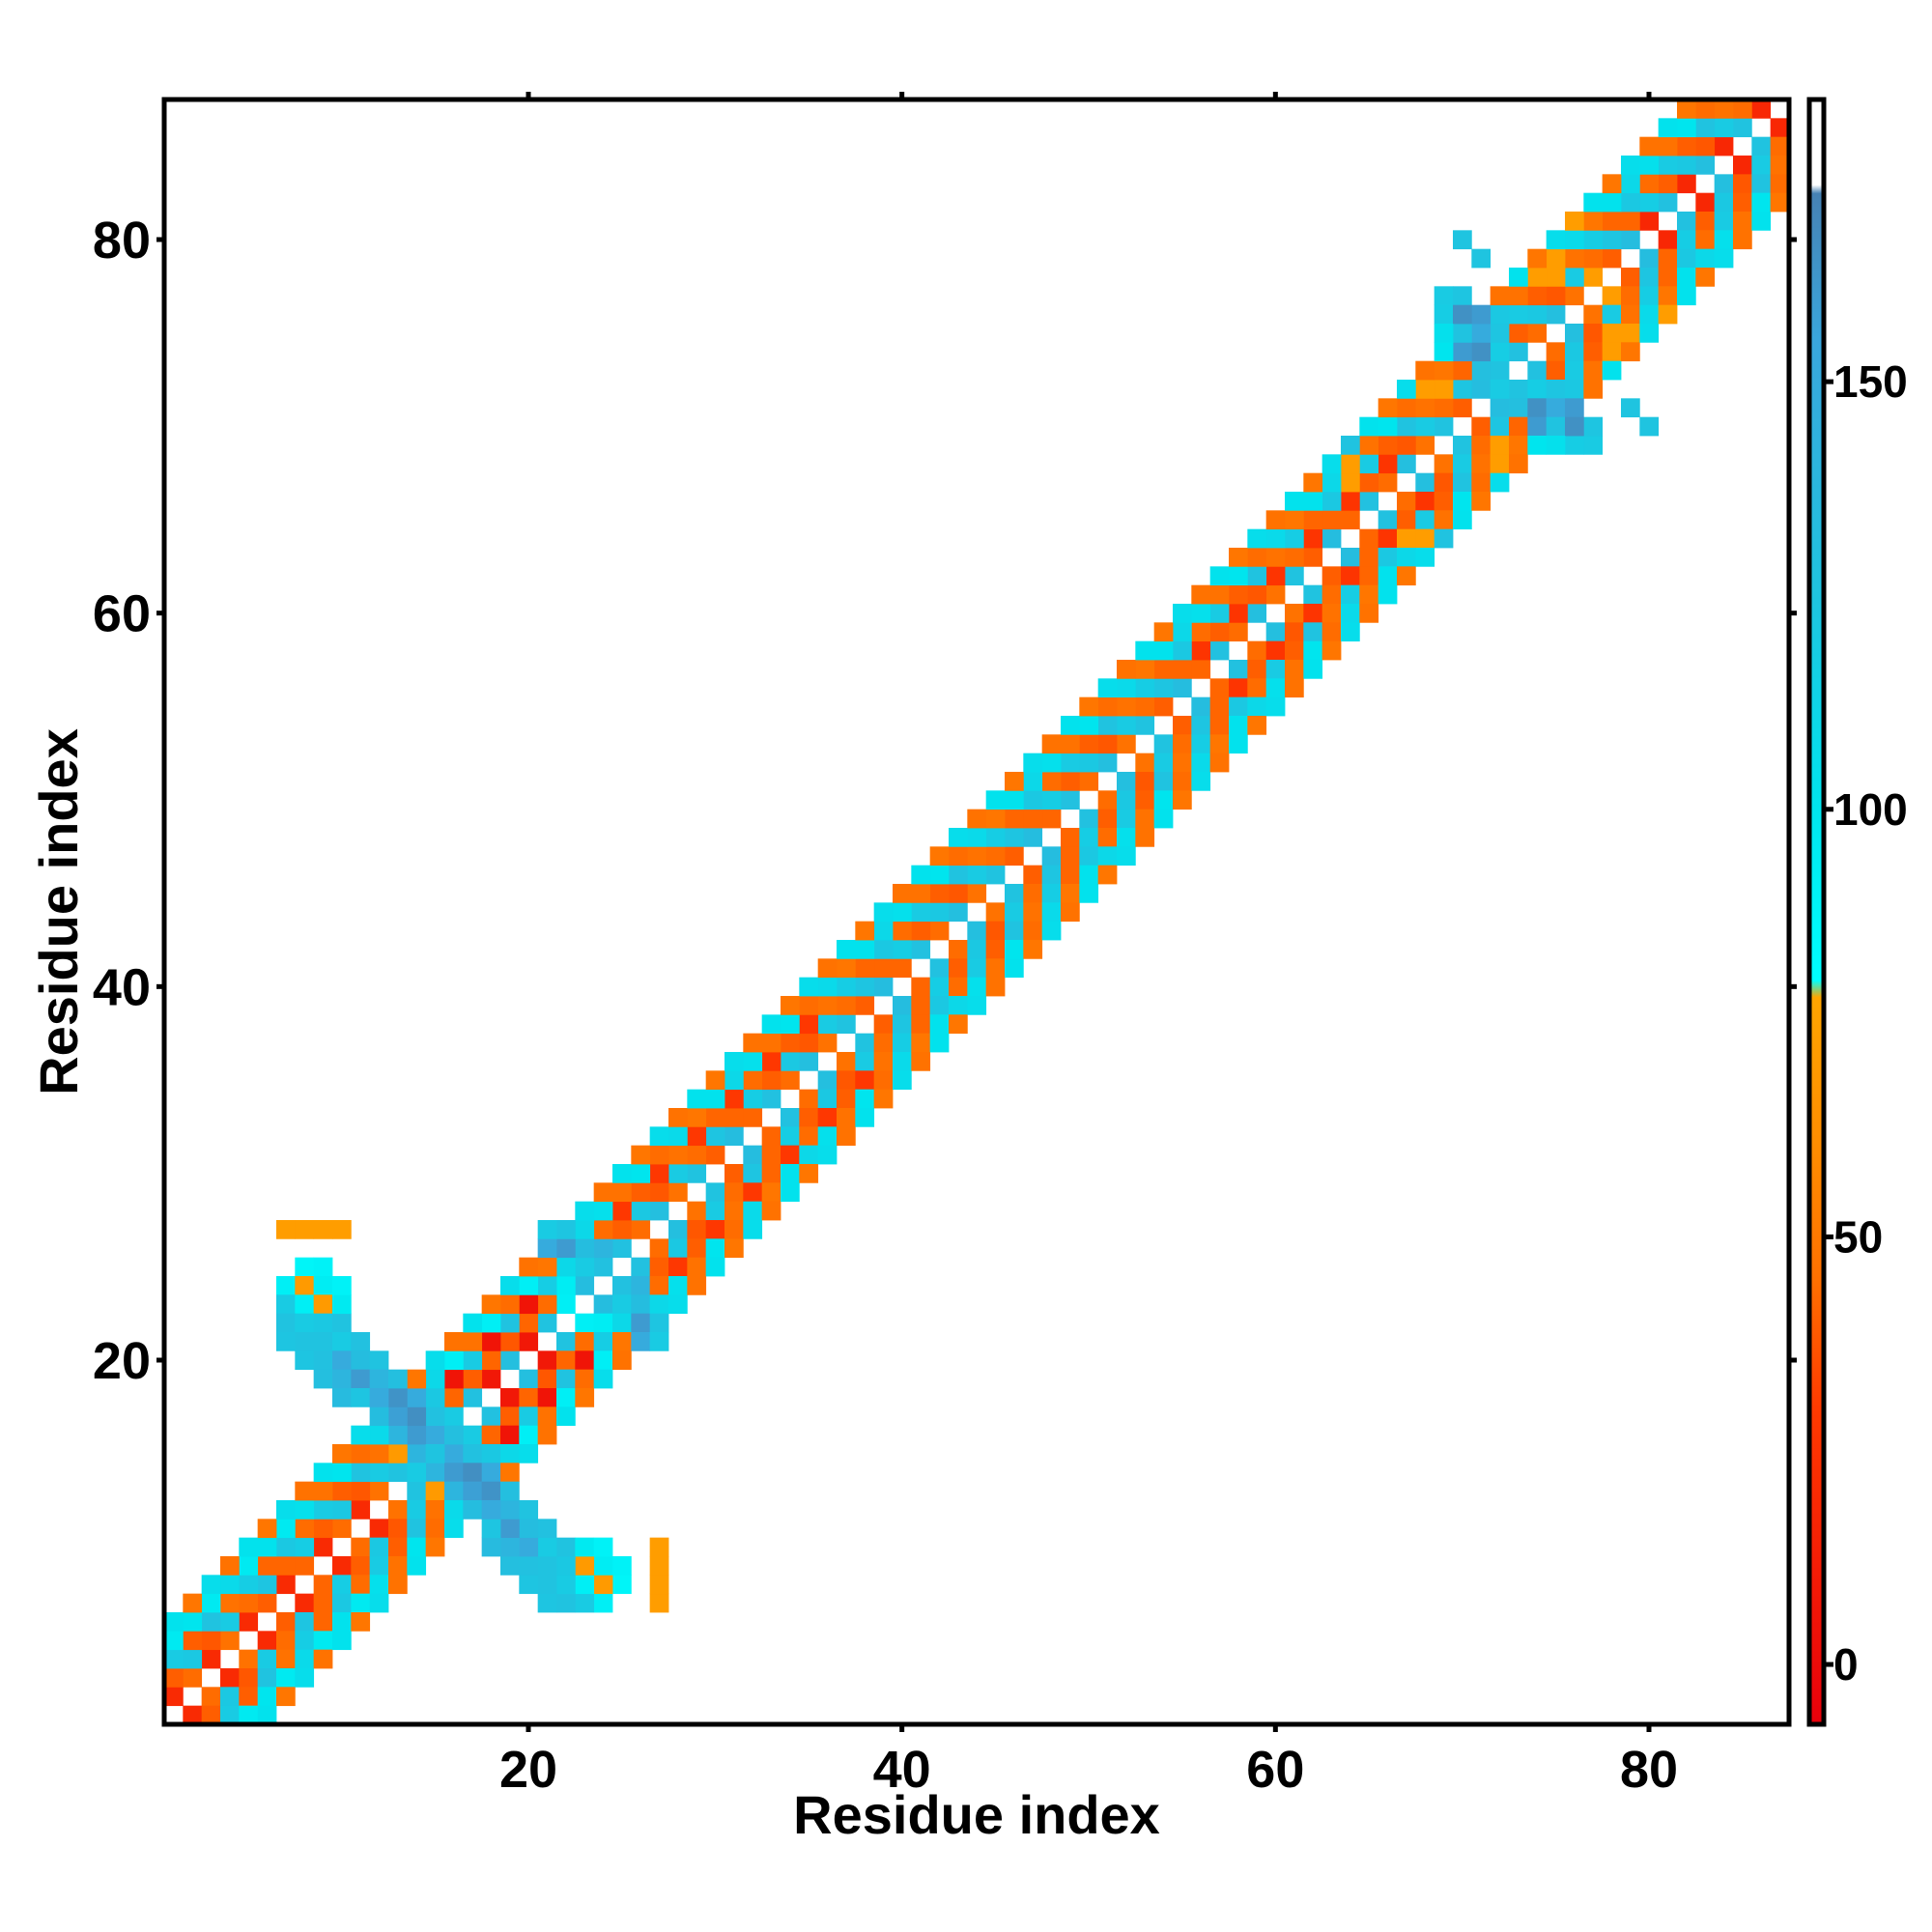 Image resolution: width=1932 pixels, height=1932 pixels. I want to click on colorbar-frame, so click(1816, 912).